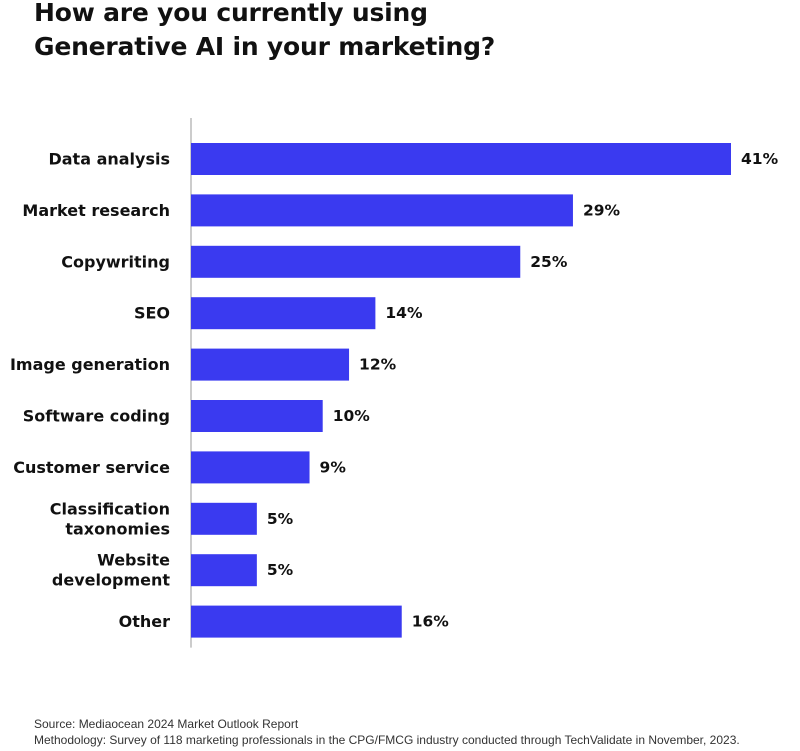 The height and width of the screenshot is (751, 800). Describe the element at coordinates (431, 622) in the screenshot. I see `bar-value-label: 16%` at that location.